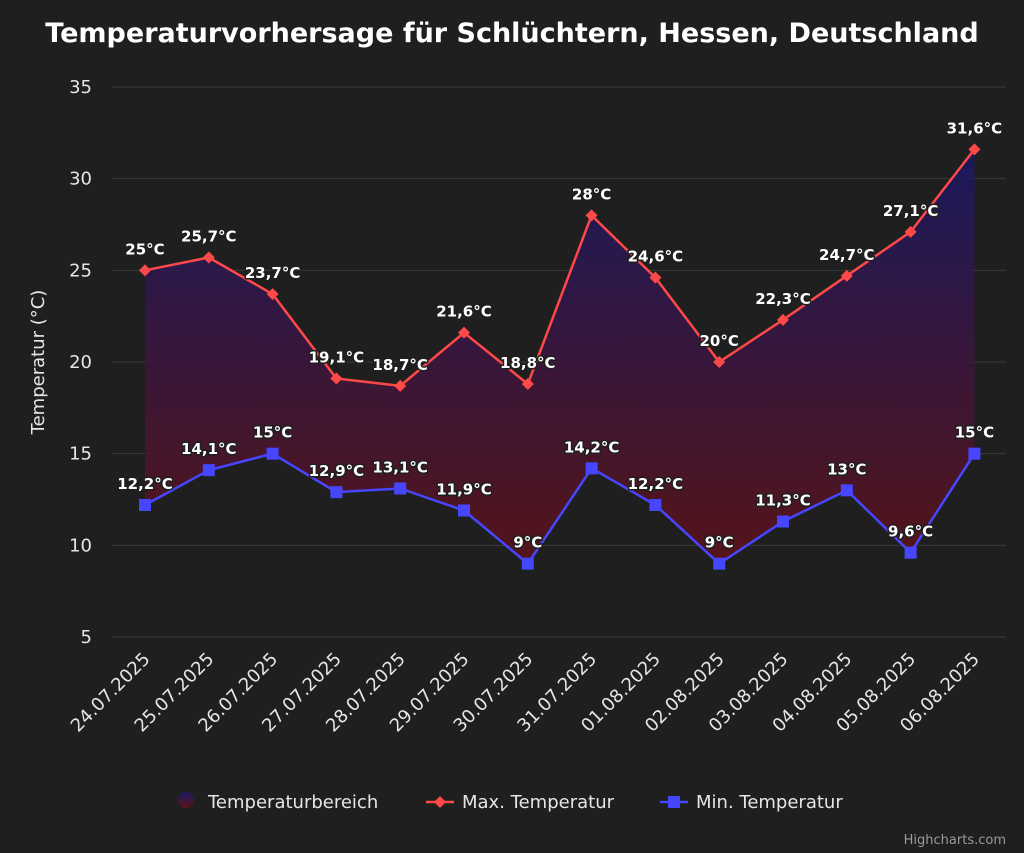 The height and width of the screenshot is (853, 1024). What do you see at coordinates (80, 179) in the screenshot?
I see `y-tick-label: 30` at bounding box center [80, 179].